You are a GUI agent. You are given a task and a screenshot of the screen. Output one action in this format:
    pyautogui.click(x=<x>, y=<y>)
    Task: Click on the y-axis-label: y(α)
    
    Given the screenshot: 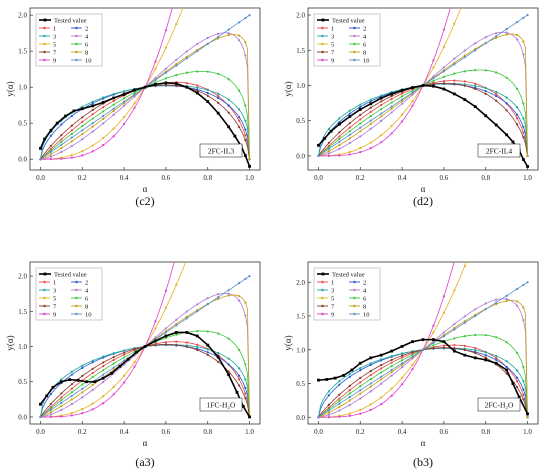 What is the action you would take?
    pyautogui.click(x=288, y=88)
    